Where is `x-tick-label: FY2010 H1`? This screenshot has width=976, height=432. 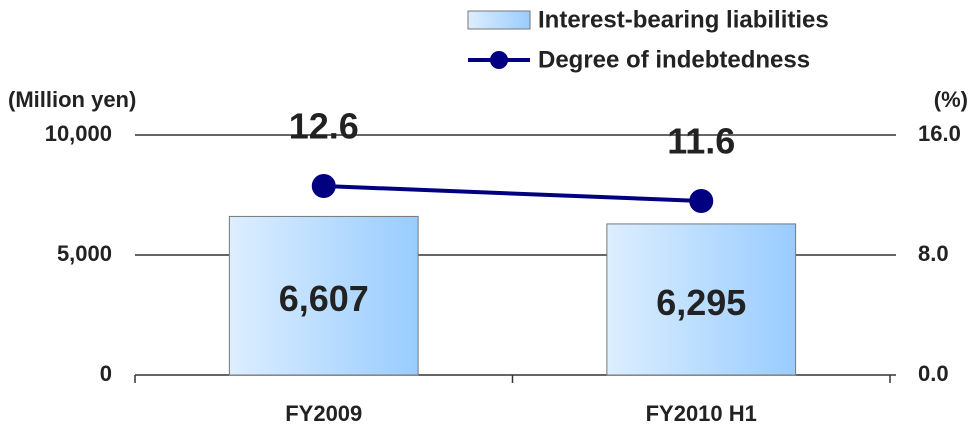
x-tick-label: FY2010 H1 is located at coordinates (701, 413).